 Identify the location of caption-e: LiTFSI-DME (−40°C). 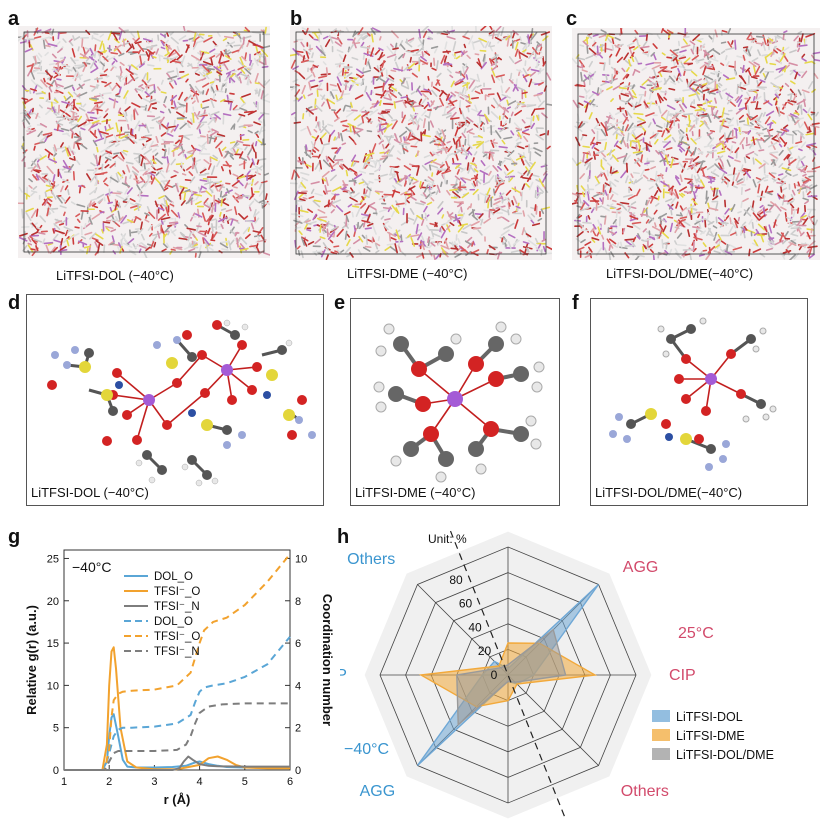
(415, 492).